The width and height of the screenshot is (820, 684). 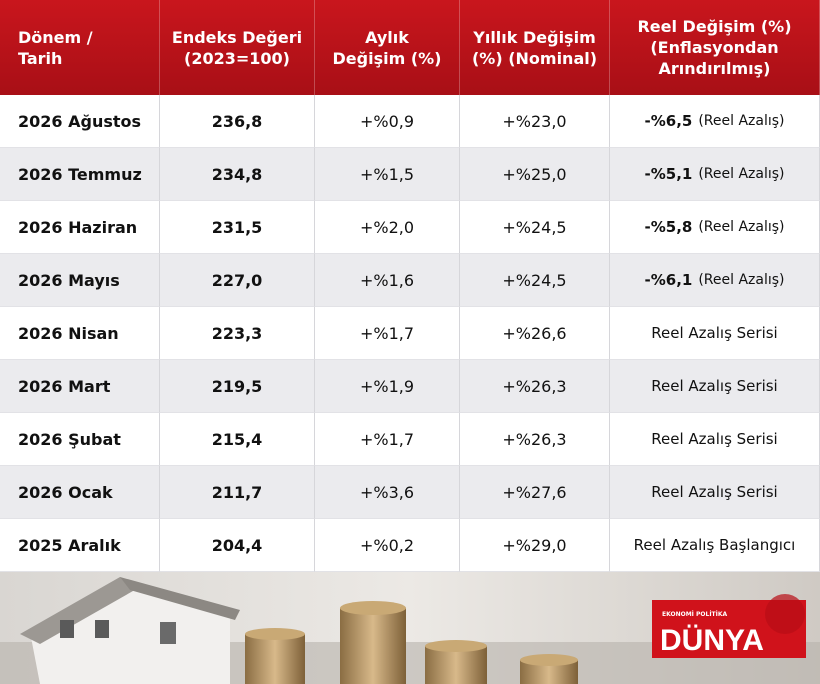 I want to click on cell-text: +%23,0, so click(x=534, y=121).